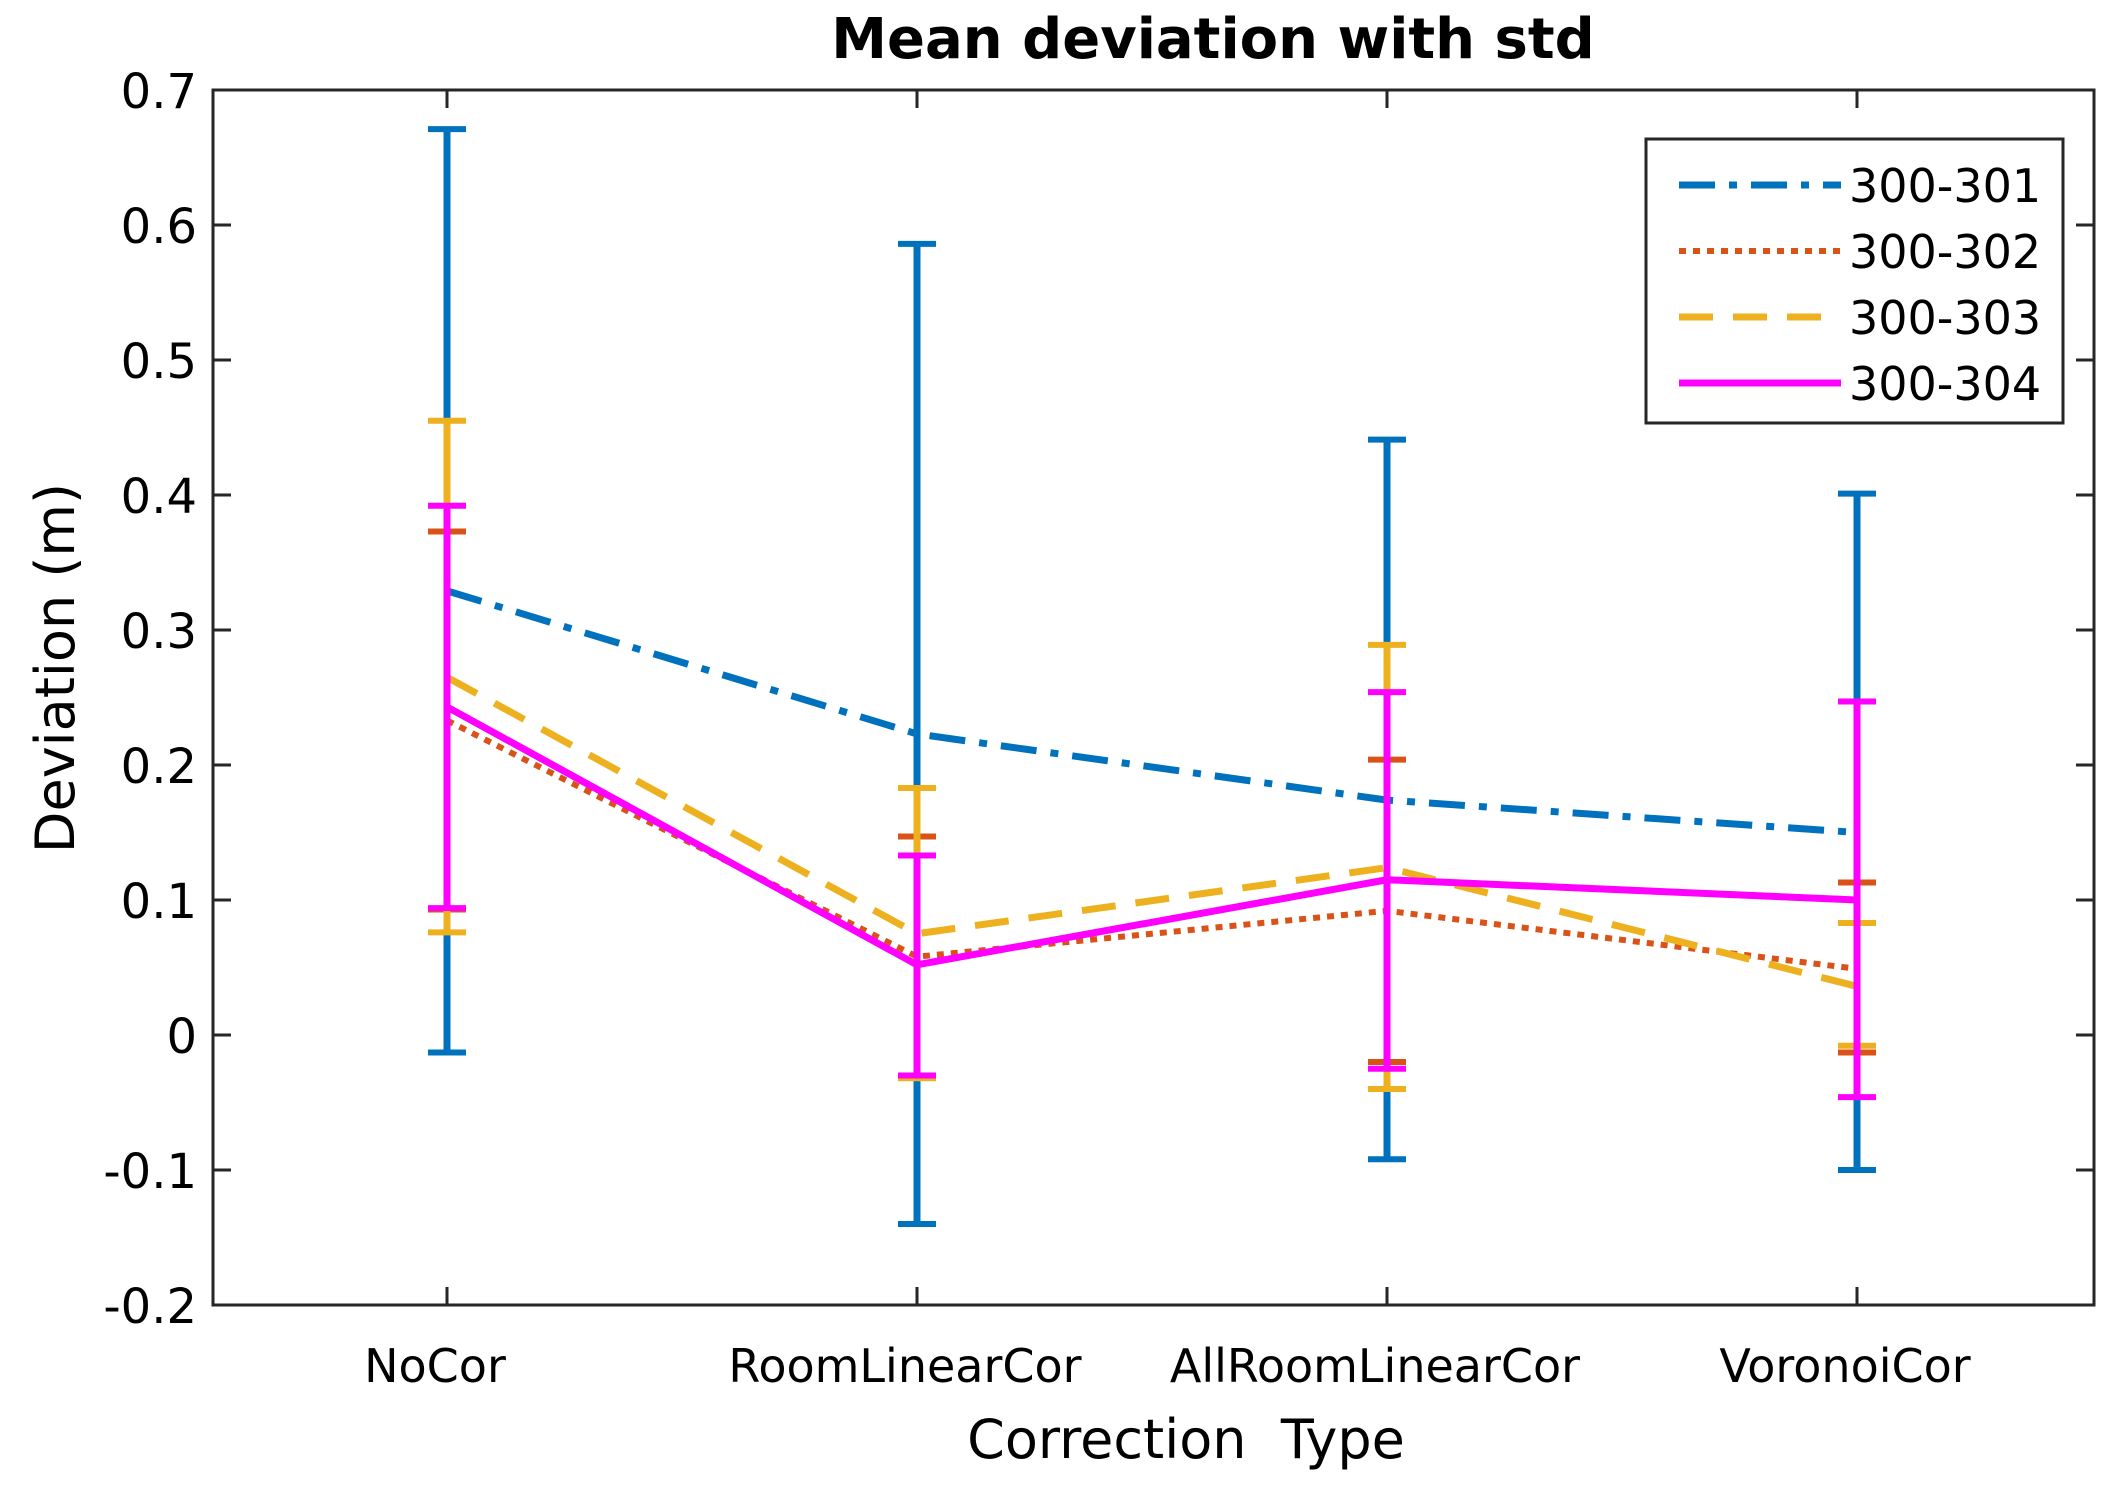 Image resolution: width=2114 pixels, height=1494 pixels. Describe the element at coordinates (159, 497) in the screenshot. I see `y-tick-label: 0.4` at that location.